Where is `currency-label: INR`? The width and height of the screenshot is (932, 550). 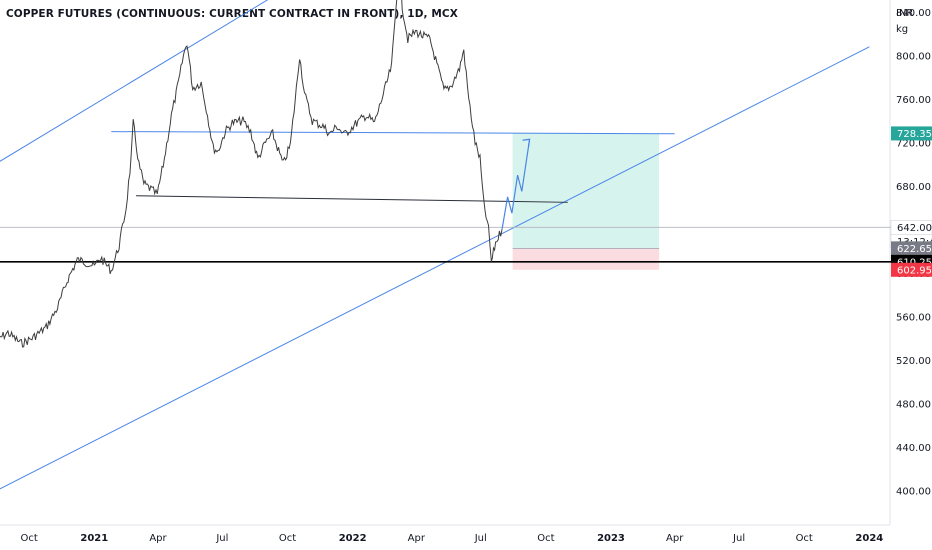
currency-label: INR is located at coordinates (904, 13).